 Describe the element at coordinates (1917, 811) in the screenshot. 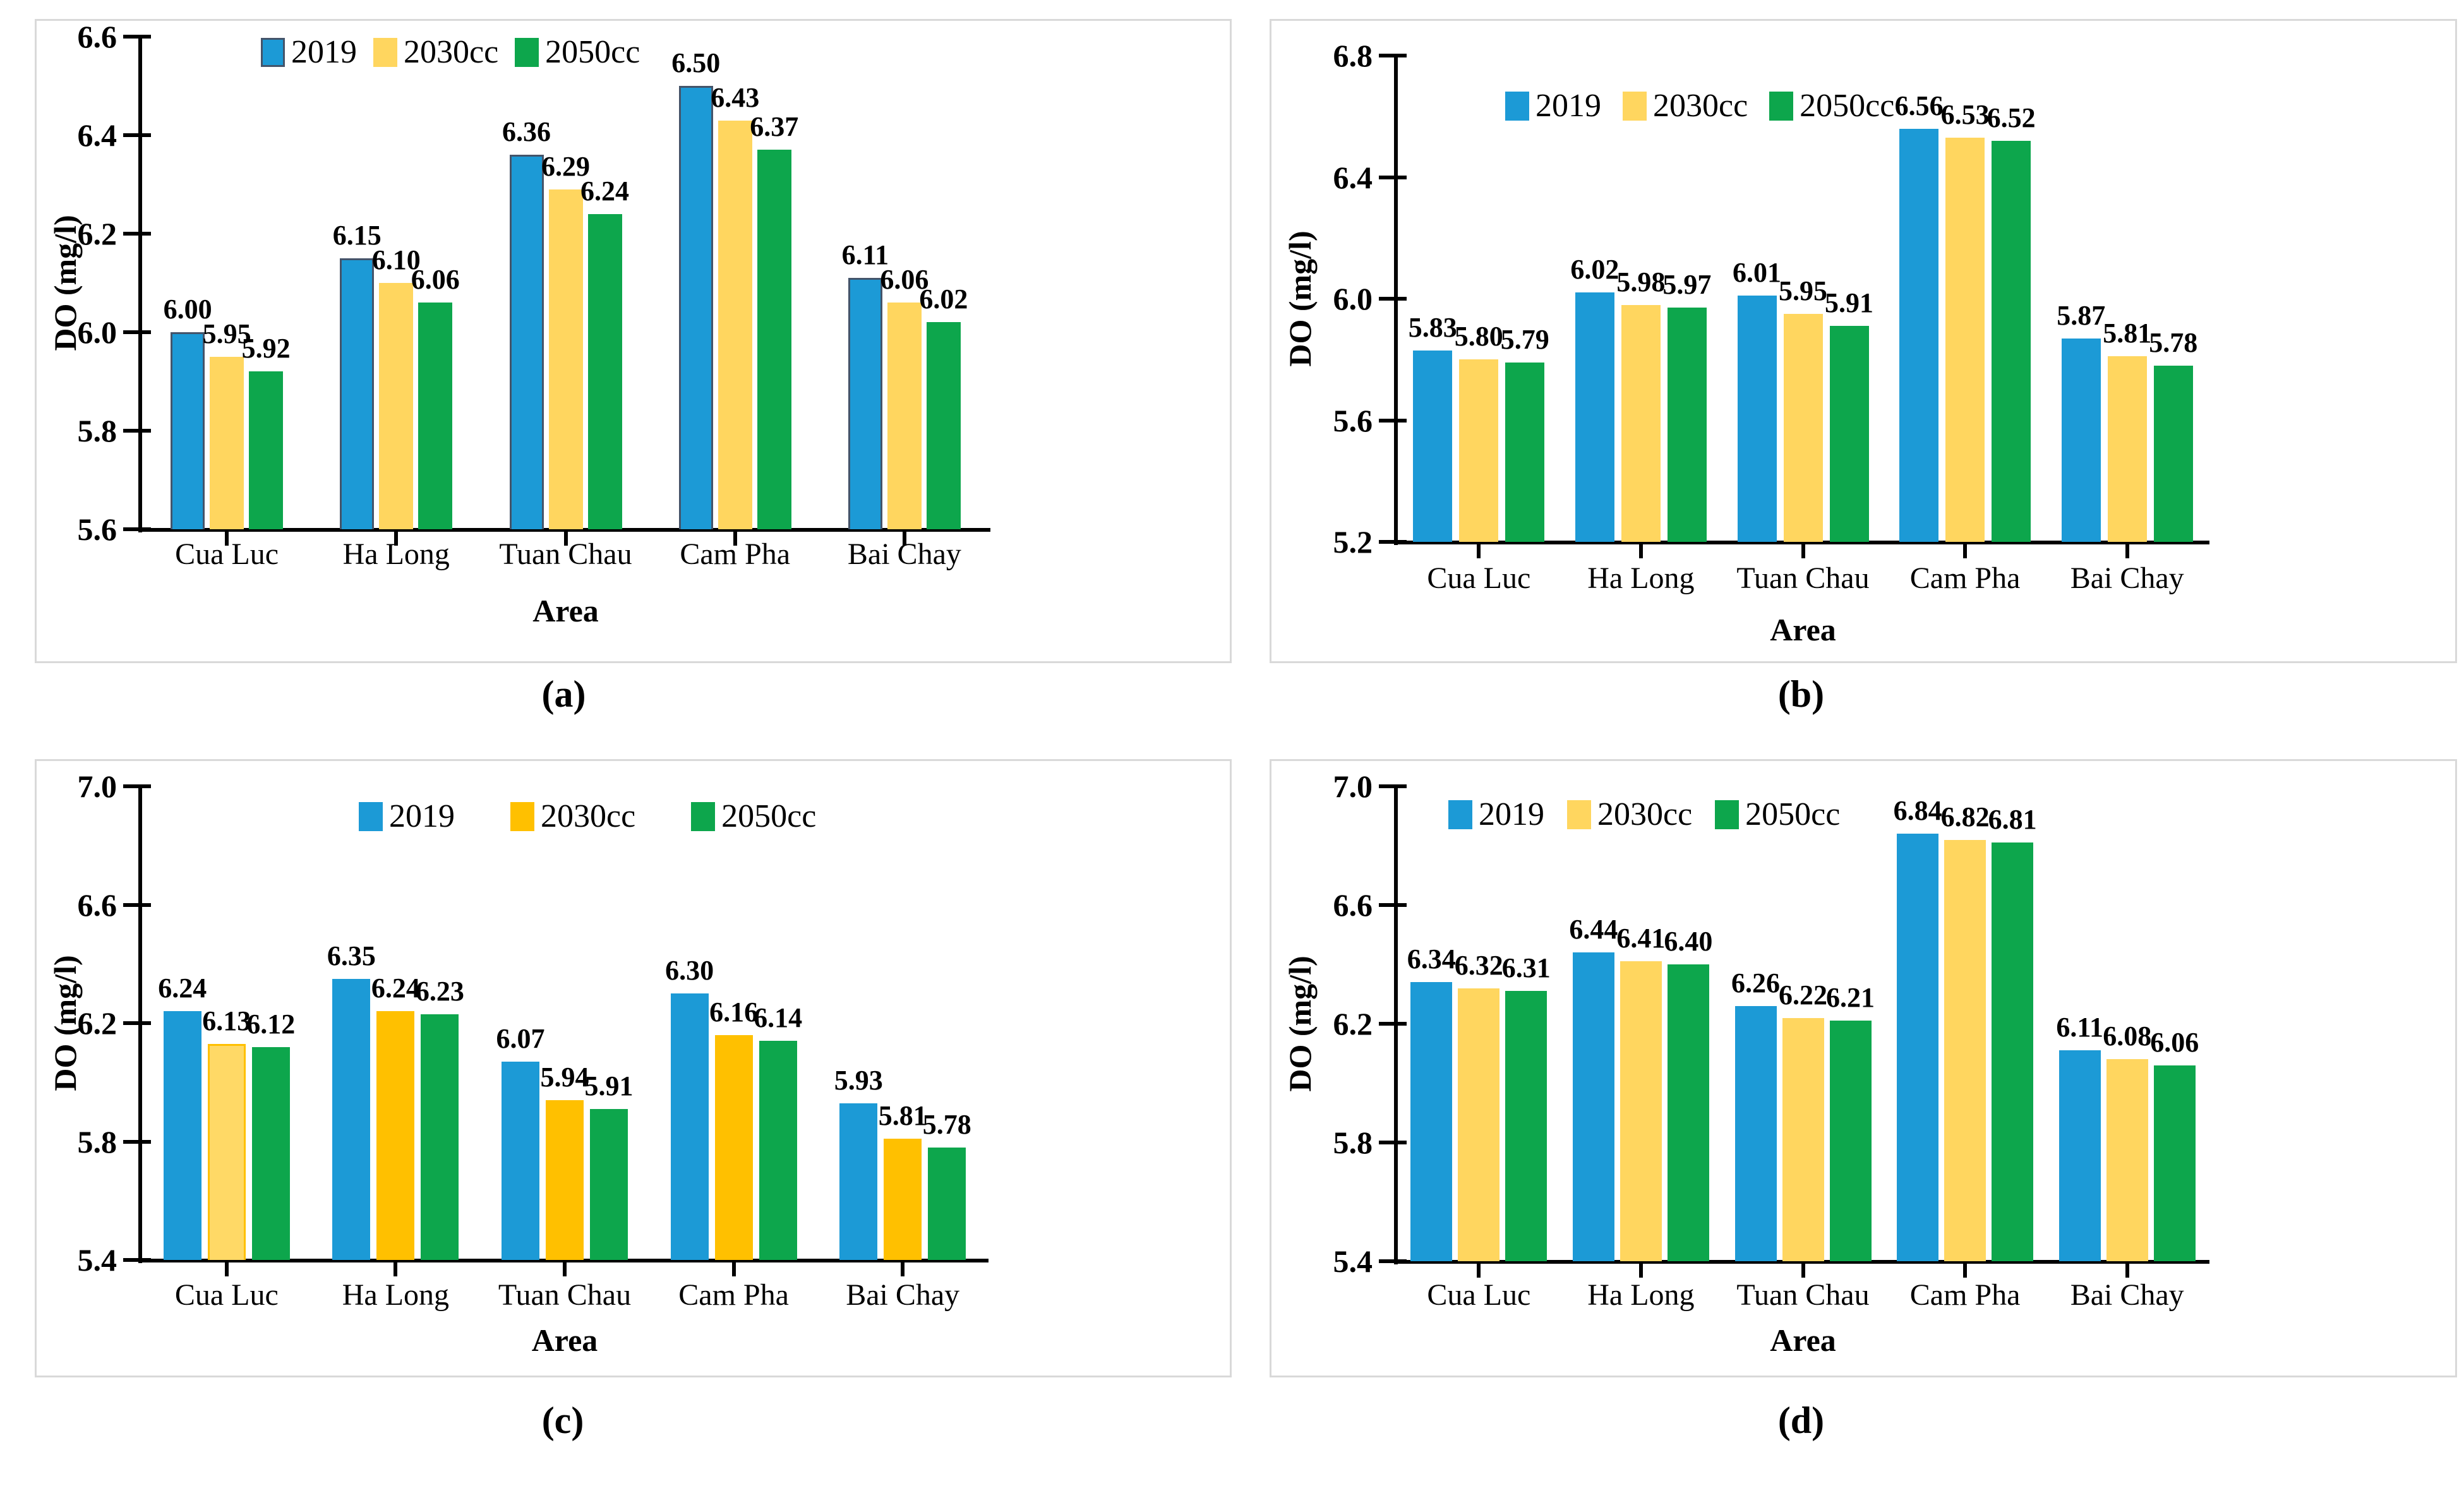

I see `bar-value-label: 6.84` at that location.